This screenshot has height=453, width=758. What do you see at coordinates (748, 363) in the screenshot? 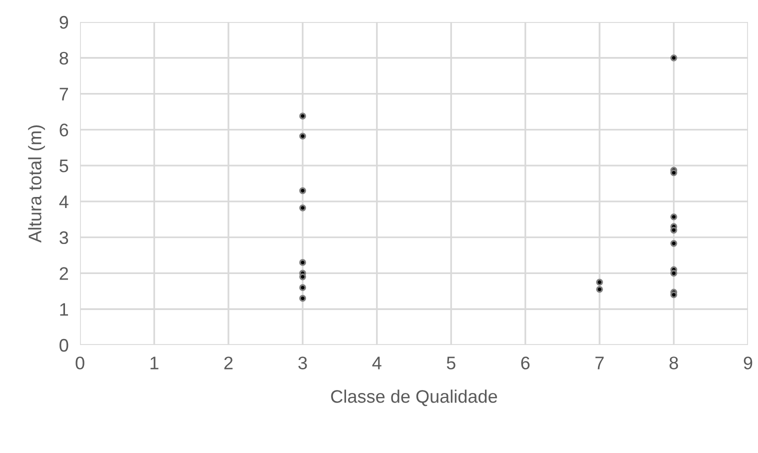
I see `x-tick-label: 9` at bounding box center [748, 363].